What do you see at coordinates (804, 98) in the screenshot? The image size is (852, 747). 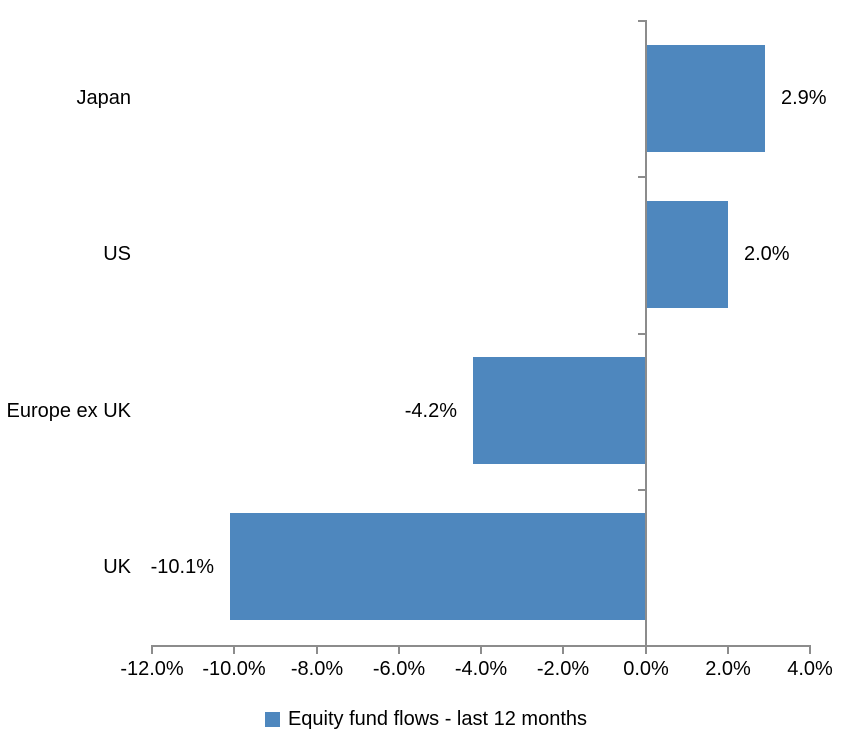 I see `bar-data-label: 2.9%` at bounding box center [804, 98].